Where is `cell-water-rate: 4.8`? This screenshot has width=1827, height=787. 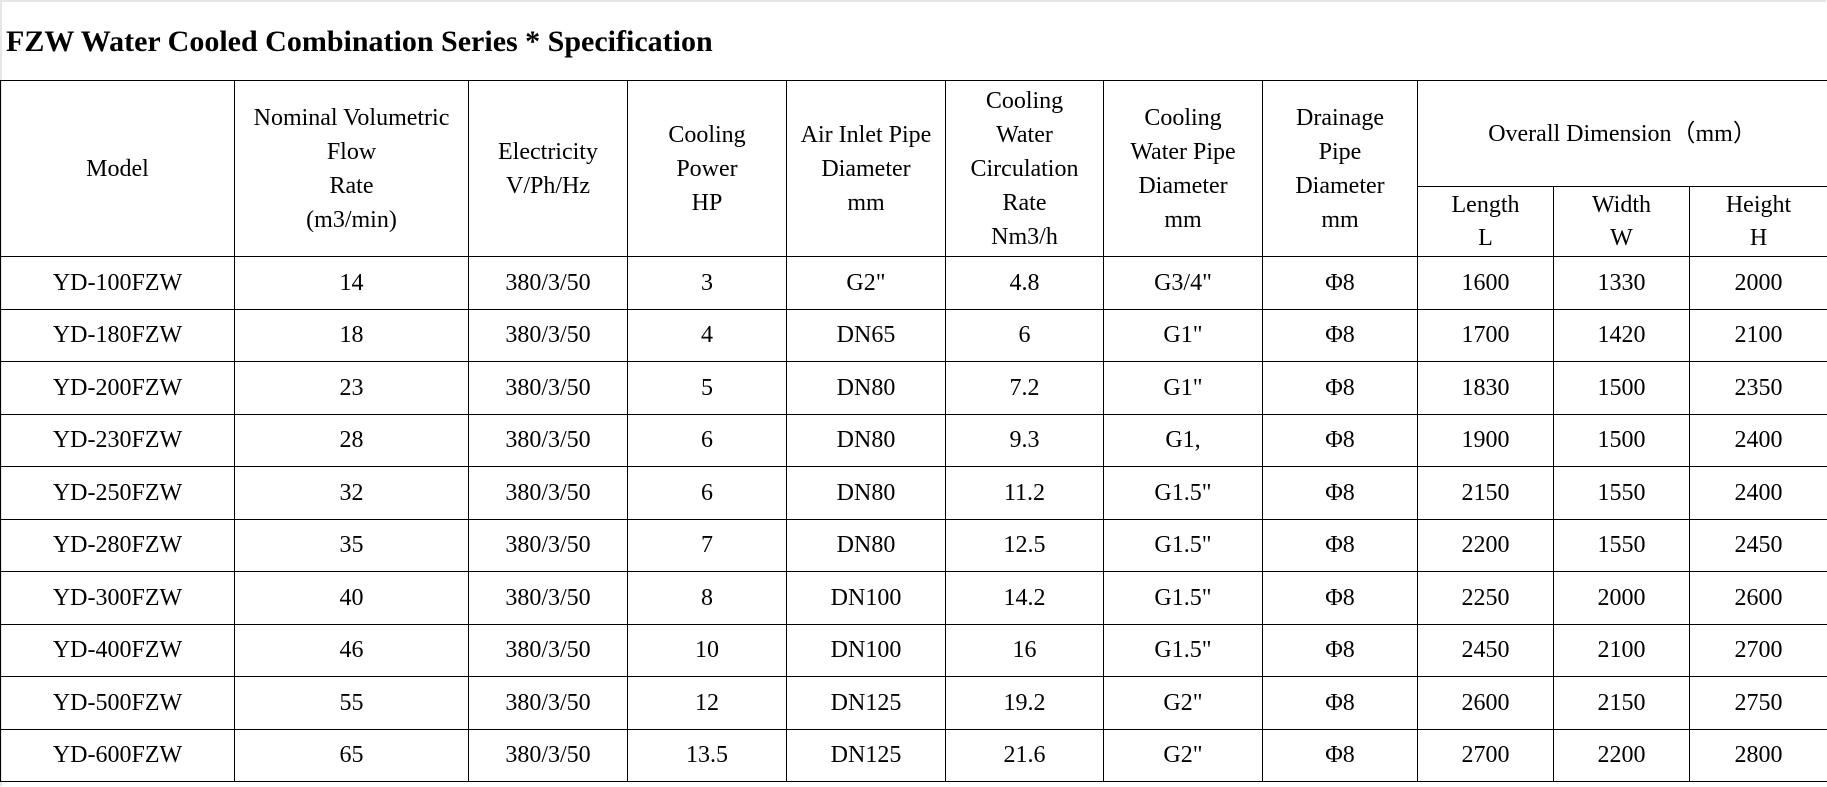
cell-water-rate: 4.8 is located at coordinates (1024, 283).